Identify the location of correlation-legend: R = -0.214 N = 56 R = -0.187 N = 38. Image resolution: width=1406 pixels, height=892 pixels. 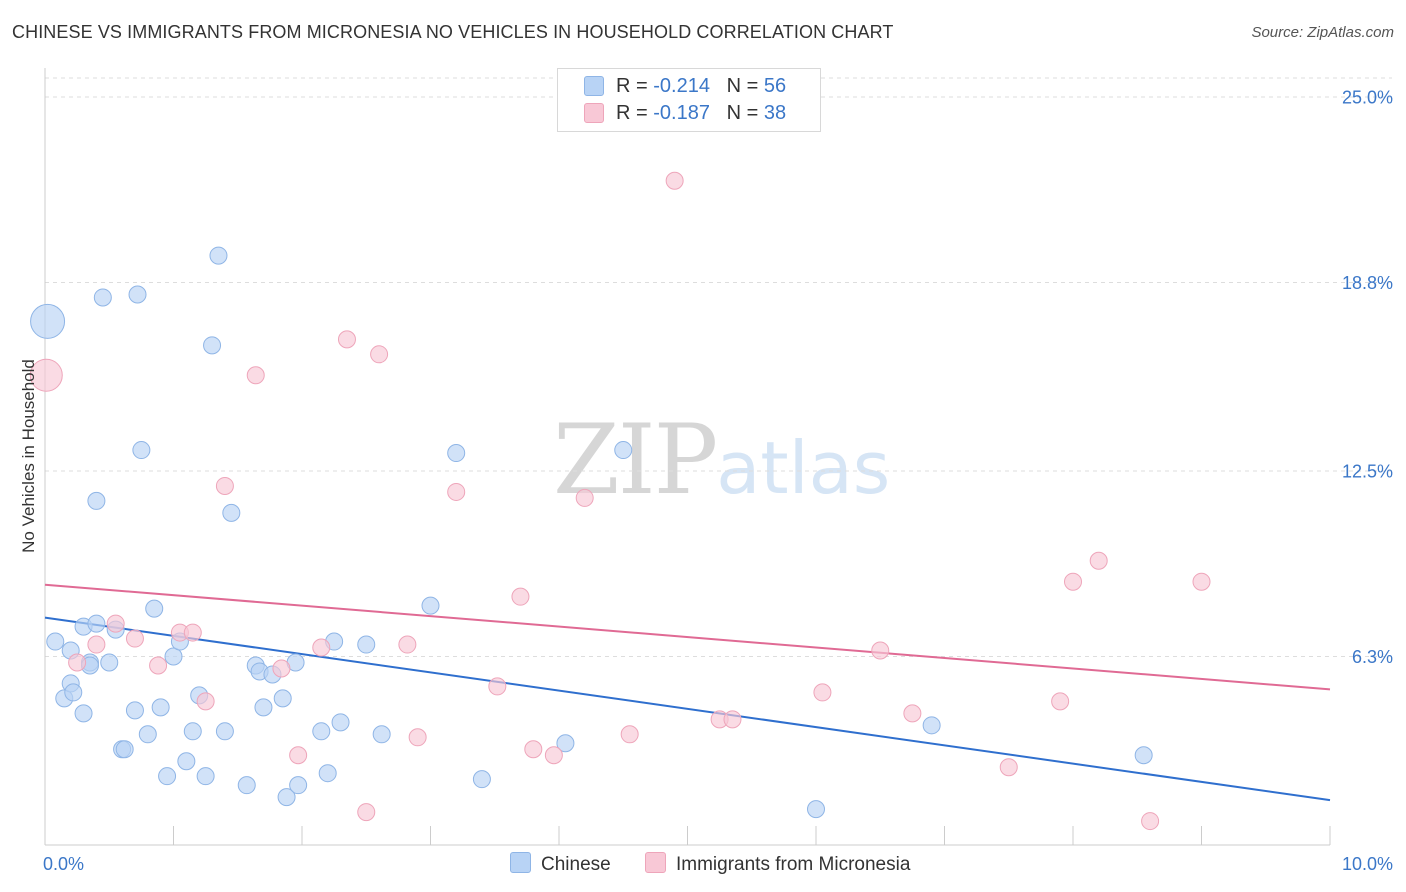
(689, 100).